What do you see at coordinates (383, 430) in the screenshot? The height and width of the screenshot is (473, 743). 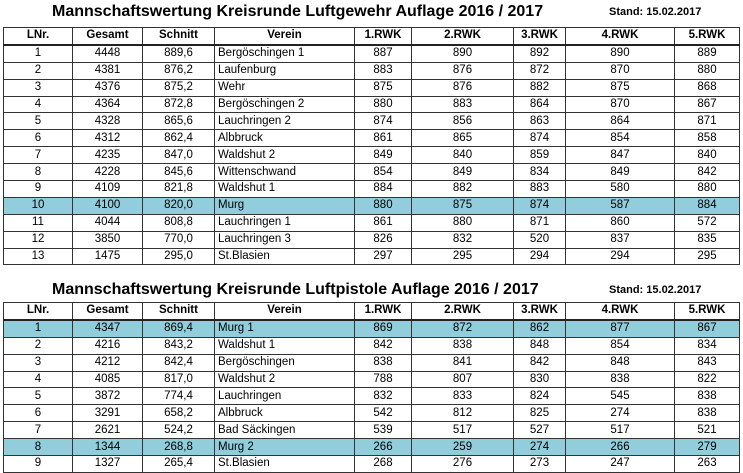 I see `table-cell: 539` at bounding box center [383, 430].